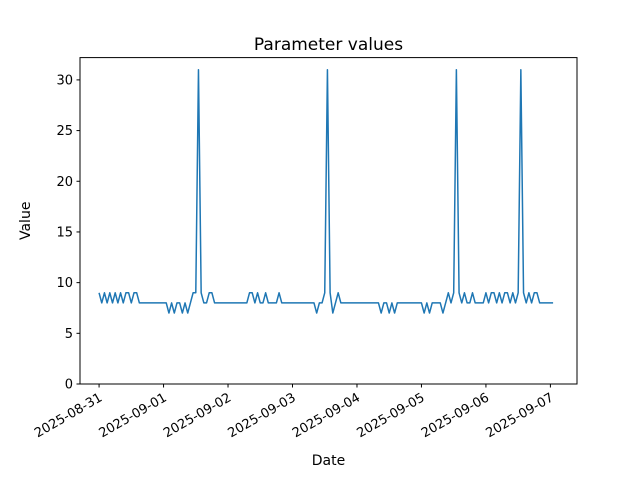  What do you see at coordinates (69, 385) in the screenshot?
I see `y-tick-label: 0` at bounding box center [69, 385].